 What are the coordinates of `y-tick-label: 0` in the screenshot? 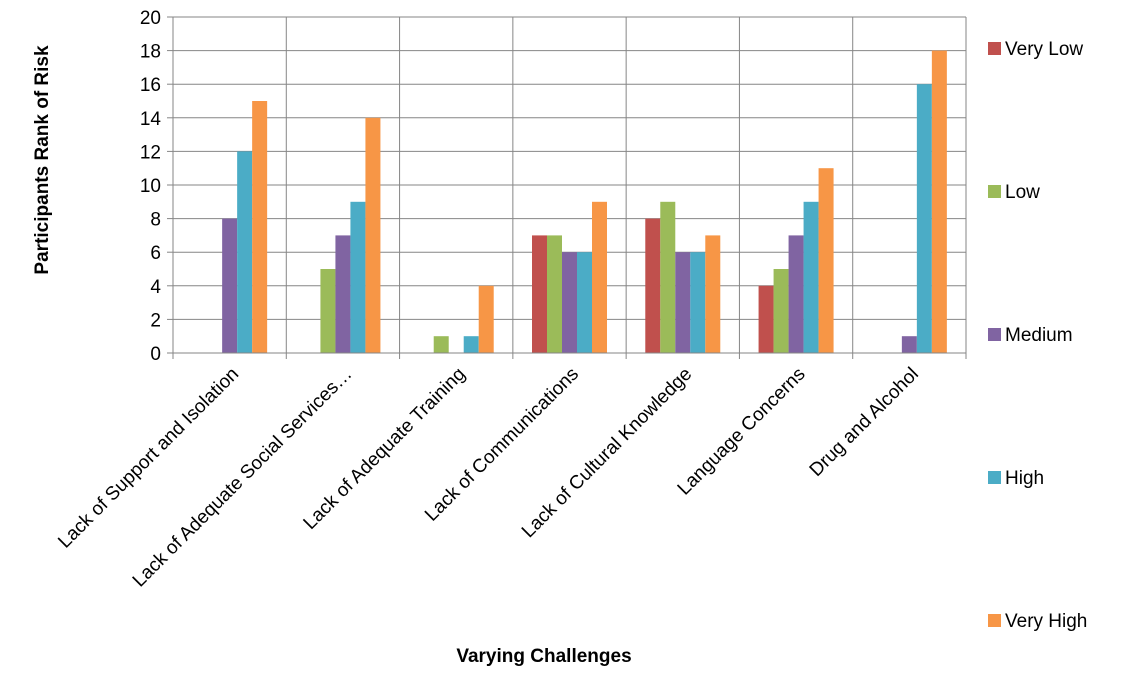 It's located at (155, 354).